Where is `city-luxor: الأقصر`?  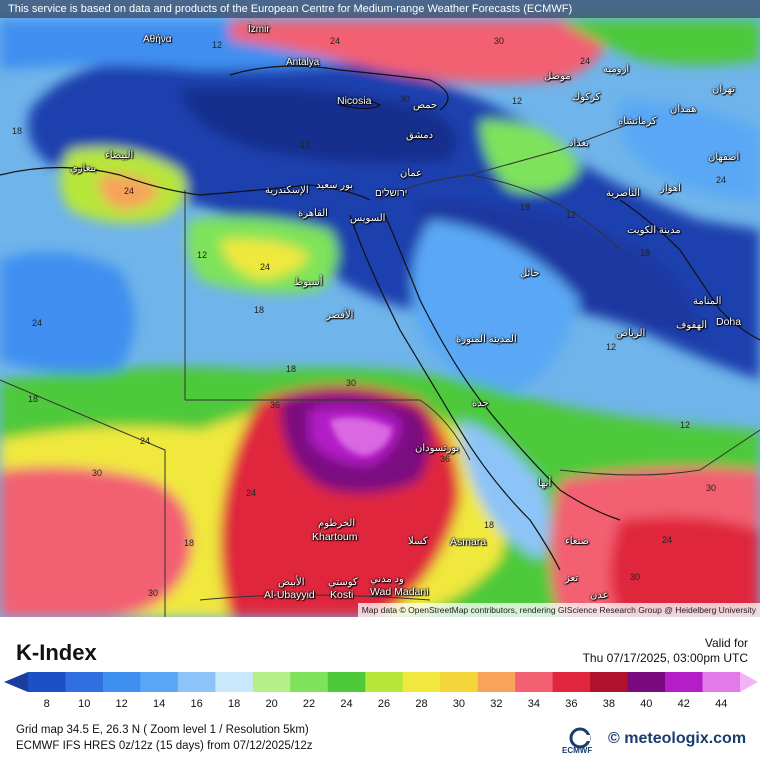 city-luxor: الأقصر is located at coordinates (340, 315).